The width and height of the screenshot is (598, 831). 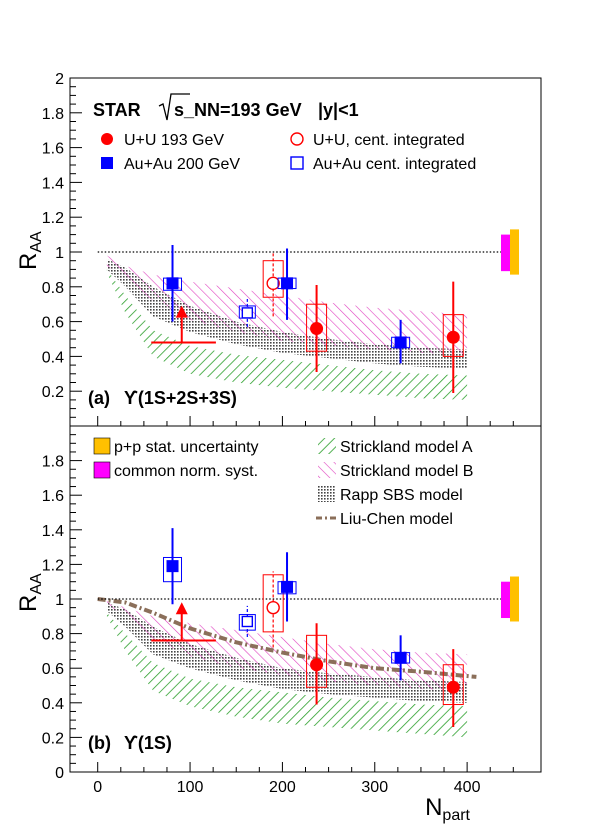 What do you see at coordinates (174, 140) in the screenshot?
I see `legend-label-uu: U+U 193 GeV` at bounding box center [174, 140].